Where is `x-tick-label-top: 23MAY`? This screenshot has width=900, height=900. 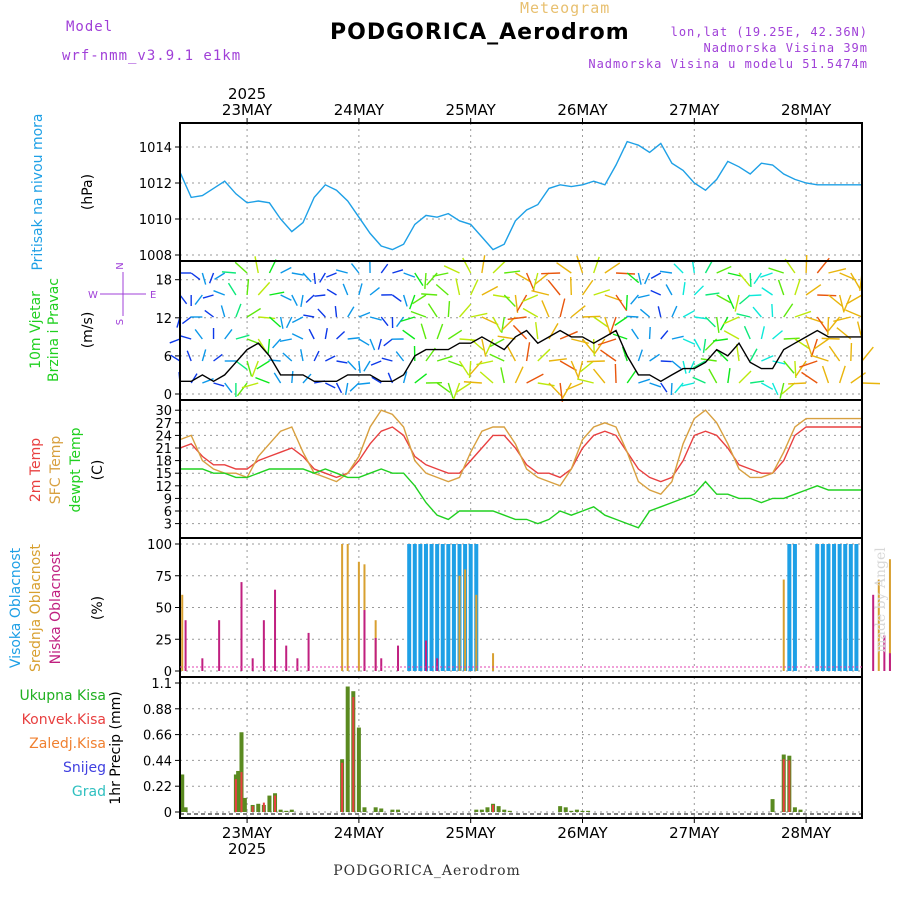 x-tick-label-top: 23MAY is located at coordinates (247, 110).